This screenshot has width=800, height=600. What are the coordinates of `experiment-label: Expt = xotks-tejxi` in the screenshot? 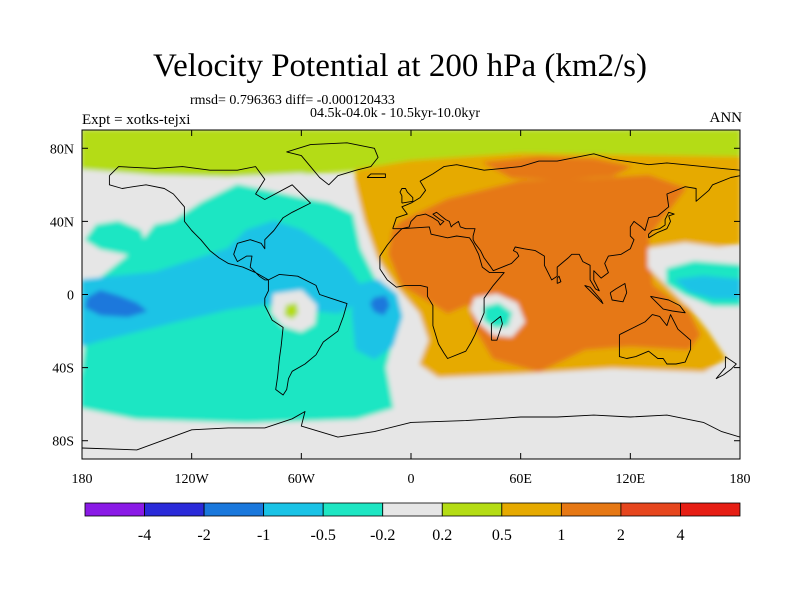 It's located at (136, 120).